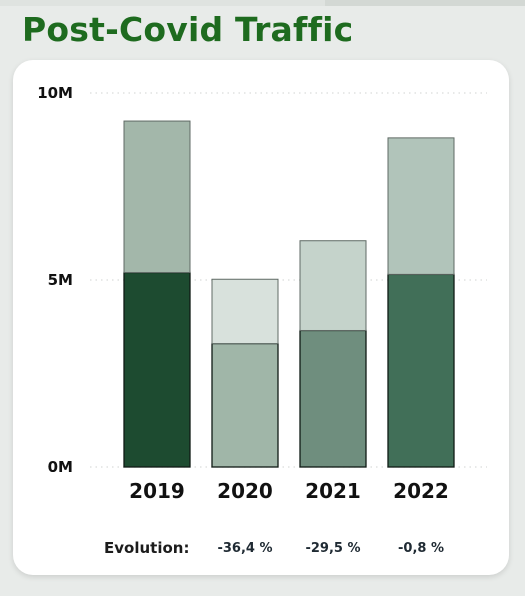 The height and width of the screenshot is (596, 525). What do you see at coordinates (332, 548) in the screenshot?
I see `evolution-value: -29,5 %` at bounding box center [332, 548].